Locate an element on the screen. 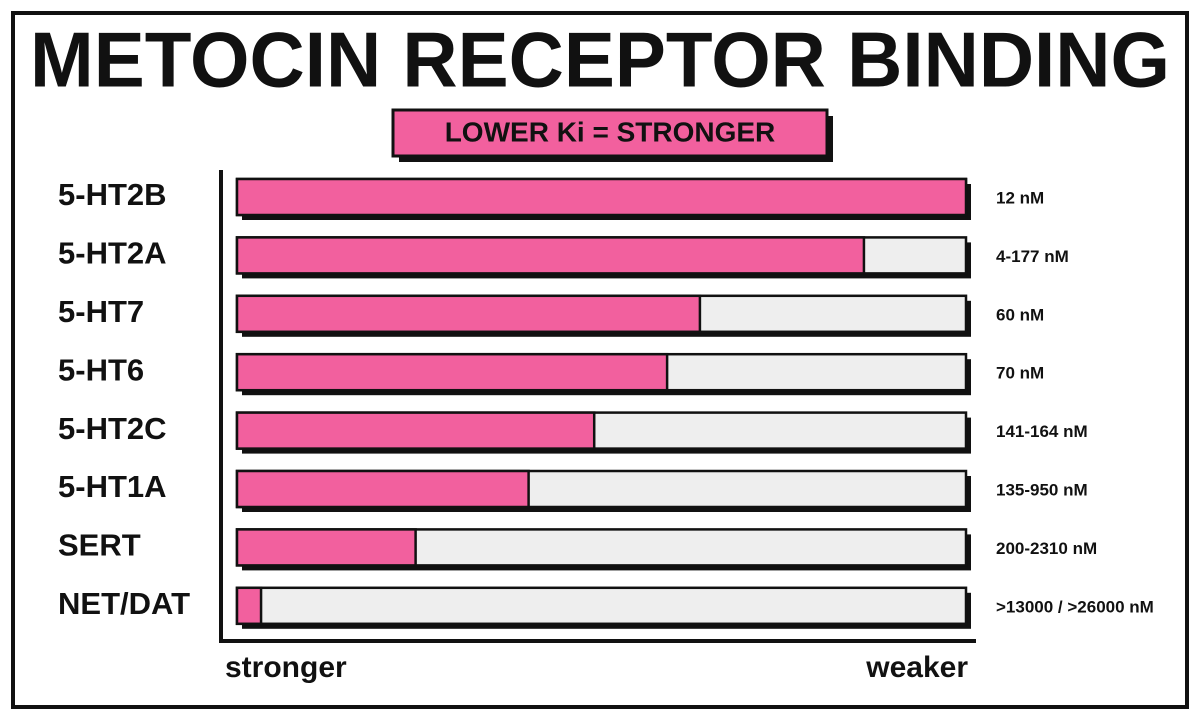  ki-label: >13000 / >26000 nM is located at coordinates (1075, 606).